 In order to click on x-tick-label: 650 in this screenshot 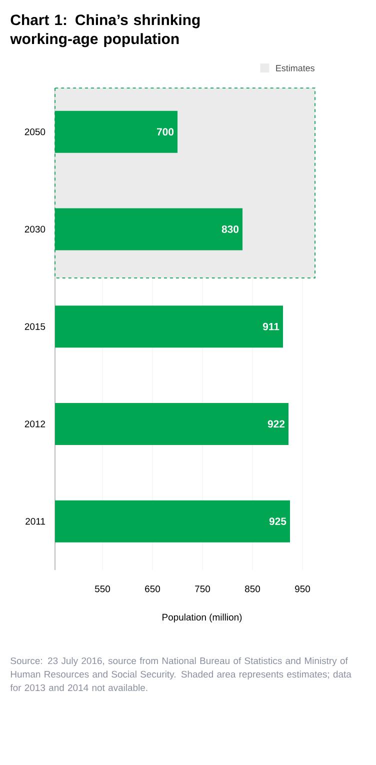, I will do `click(152, 589)`.